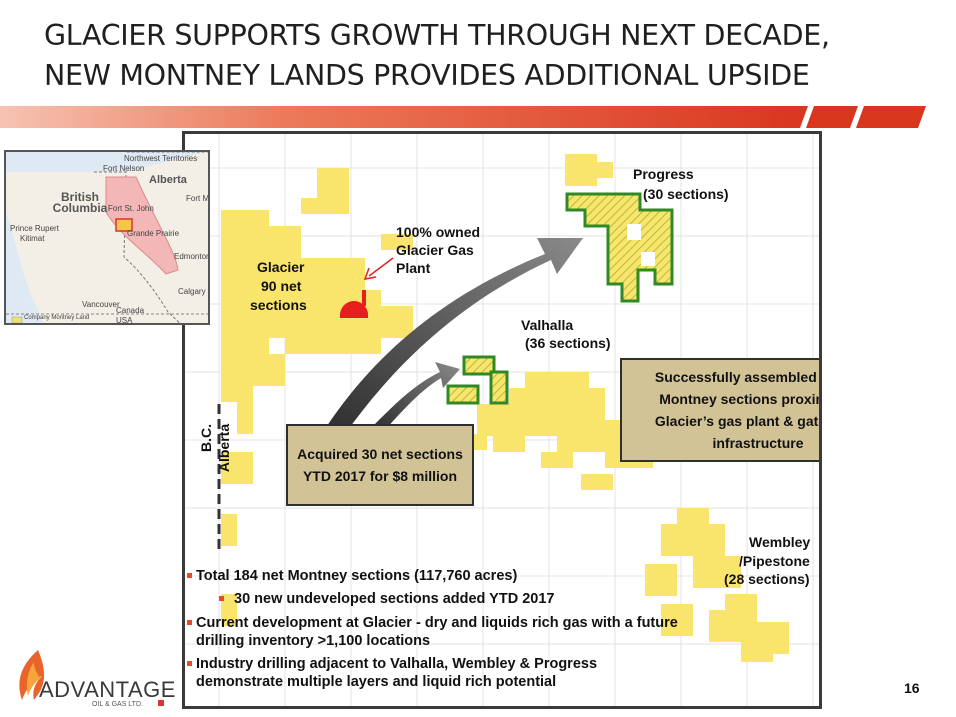  I want to click on advantage-flame-icon, so click(32, 675).